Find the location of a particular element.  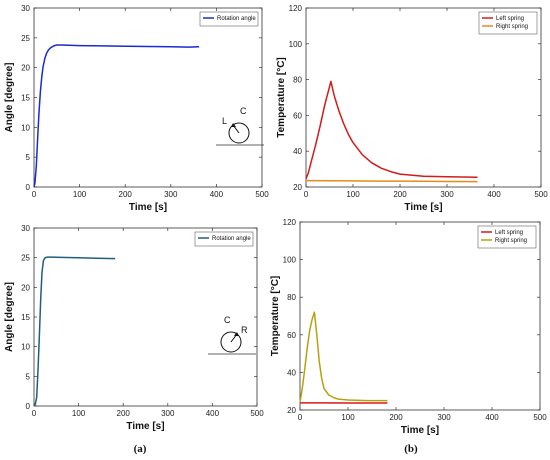

inset-diagram: LC is located at coordinates (240, 126).